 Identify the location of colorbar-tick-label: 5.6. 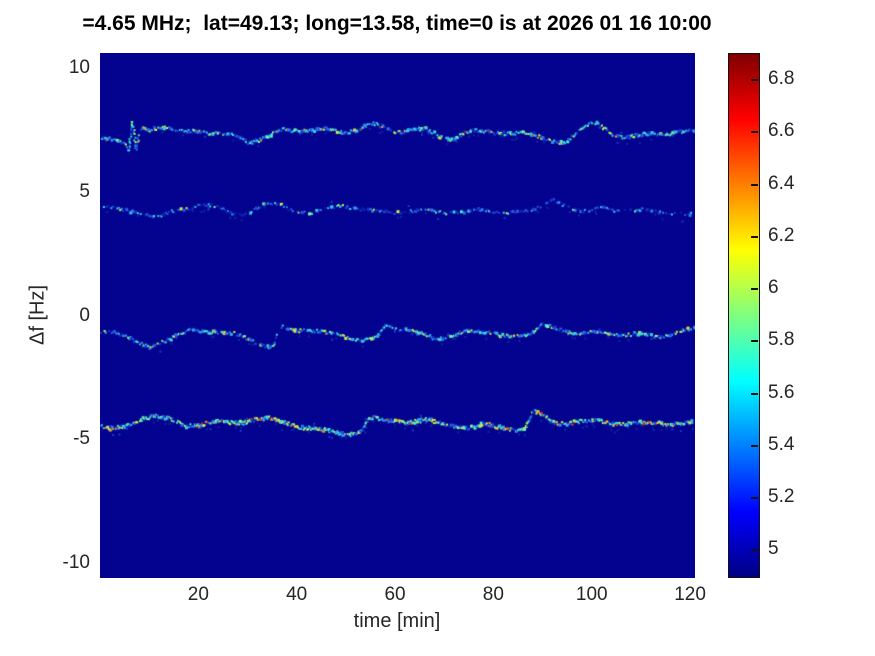
(781, 392).